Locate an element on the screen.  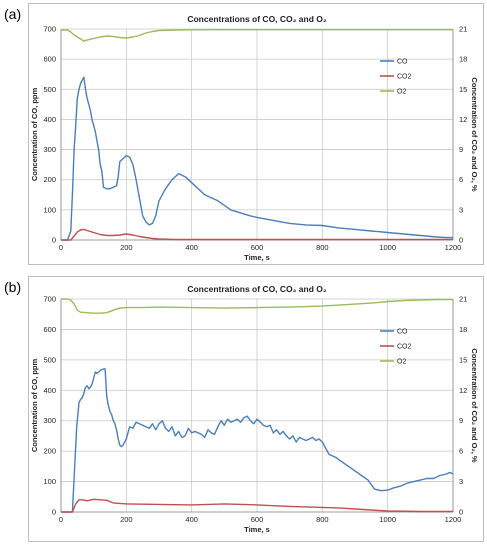
panel-tag-b: (b) is located at coordinates (13, 287).